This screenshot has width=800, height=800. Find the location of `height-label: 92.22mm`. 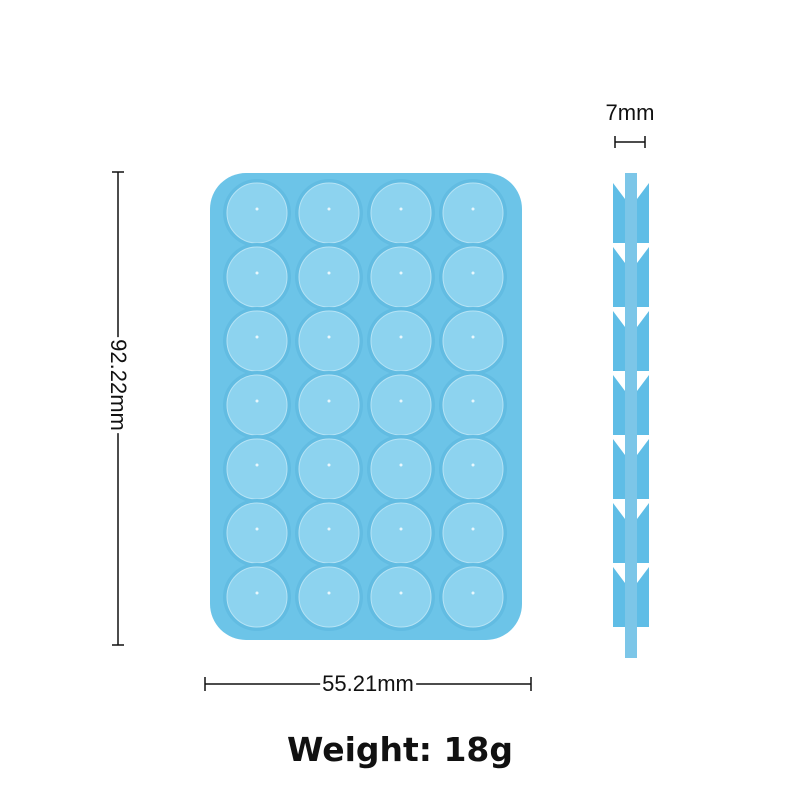

height-label: 92.22mm is located at coordinates (118, 385).